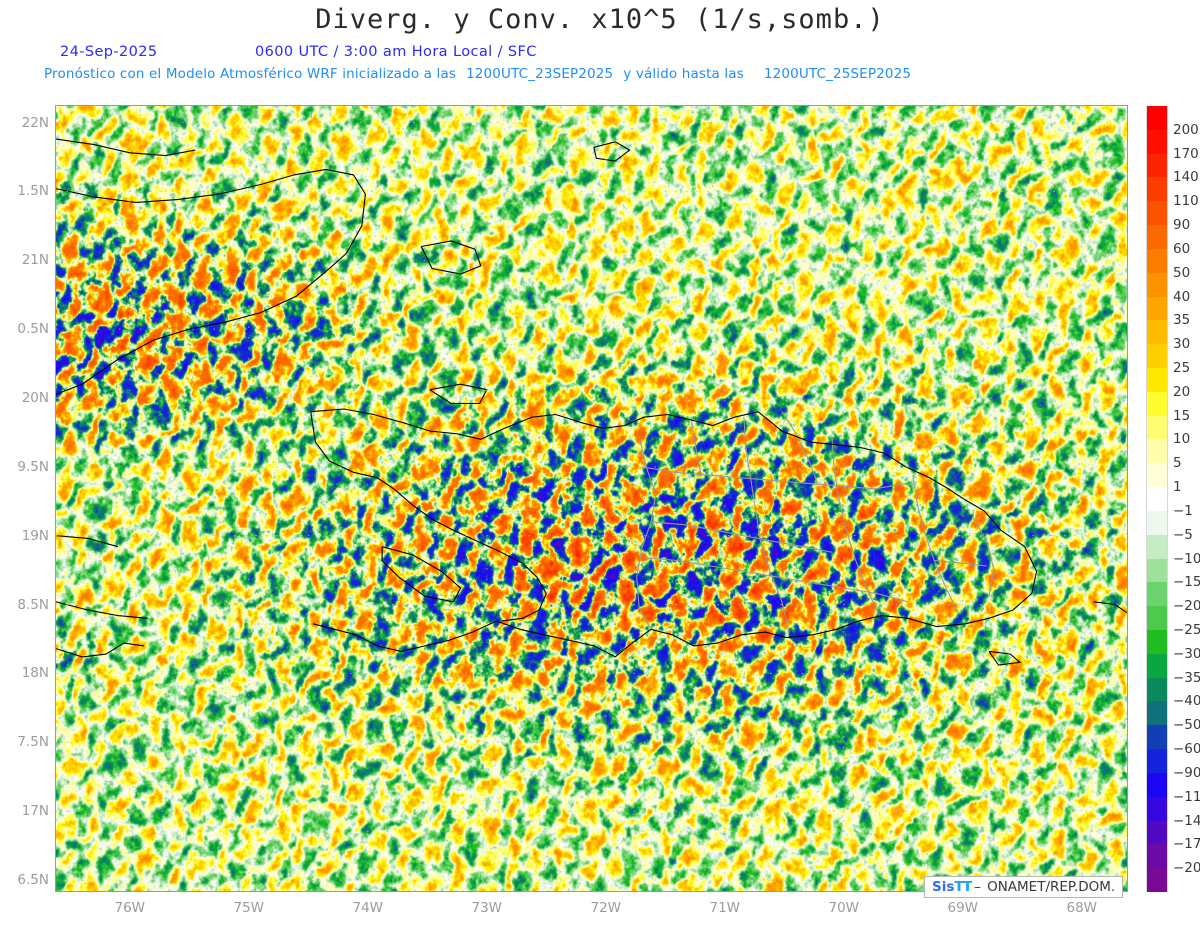 The image size is (1200, 927). I want to click on y-axis-tick-label: 0.5N, so click(33, 329).